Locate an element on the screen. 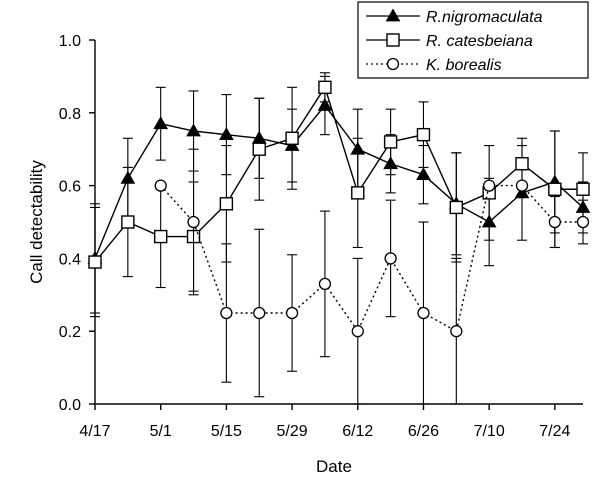 Image resolution: width=595 pixels, height=479 pixels. x-tick-label: 6/26 is located at coordinates (423, 431).